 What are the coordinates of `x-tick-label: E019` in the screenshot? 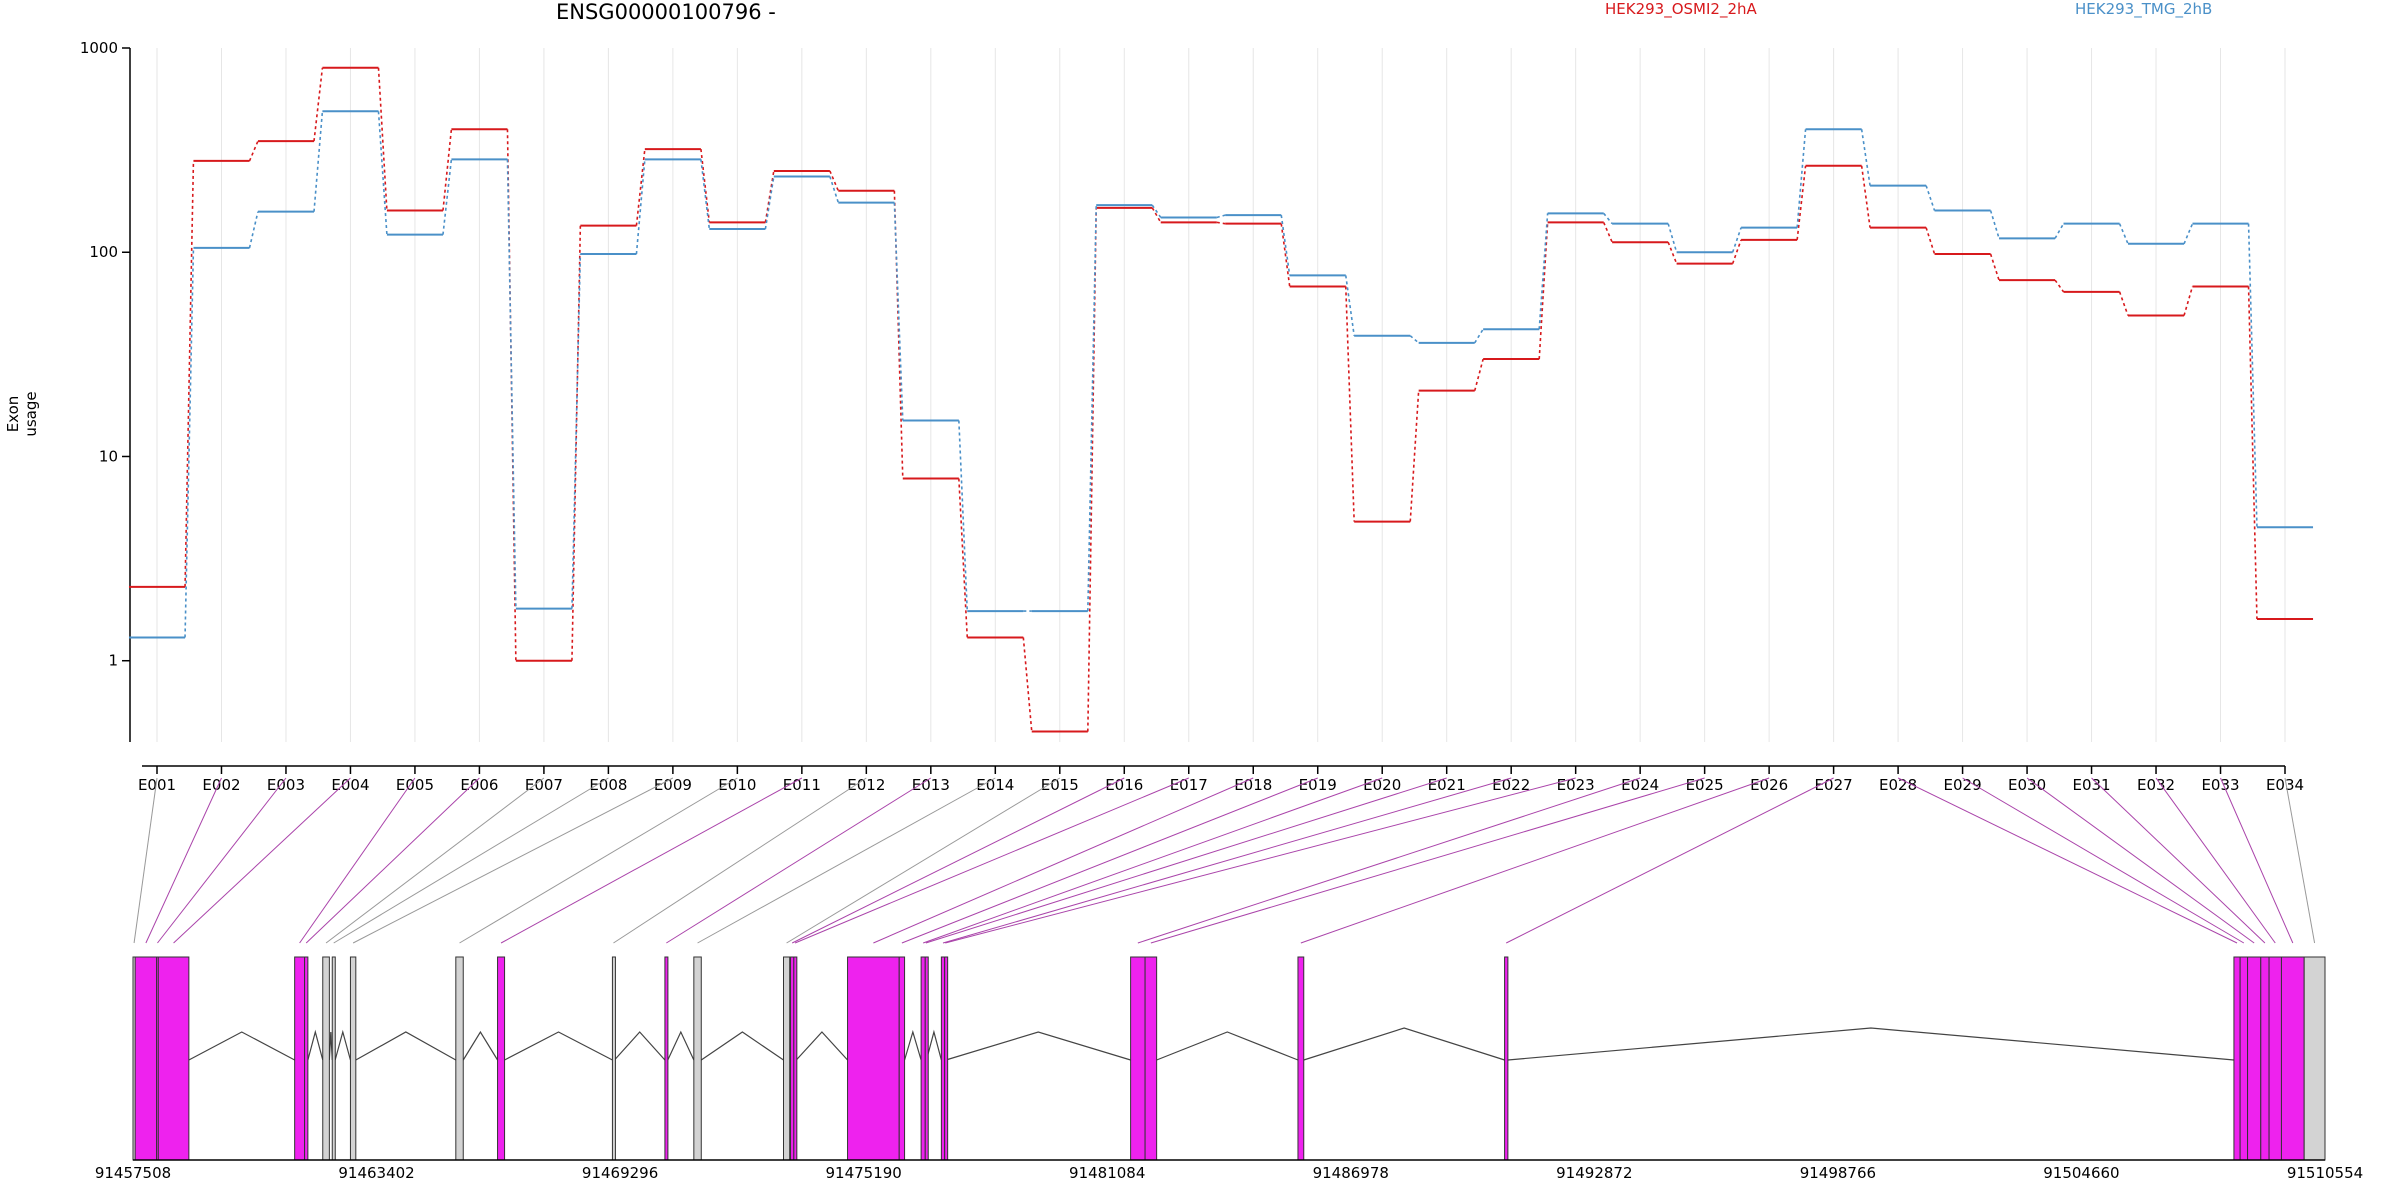 It's located at (1318, 785).